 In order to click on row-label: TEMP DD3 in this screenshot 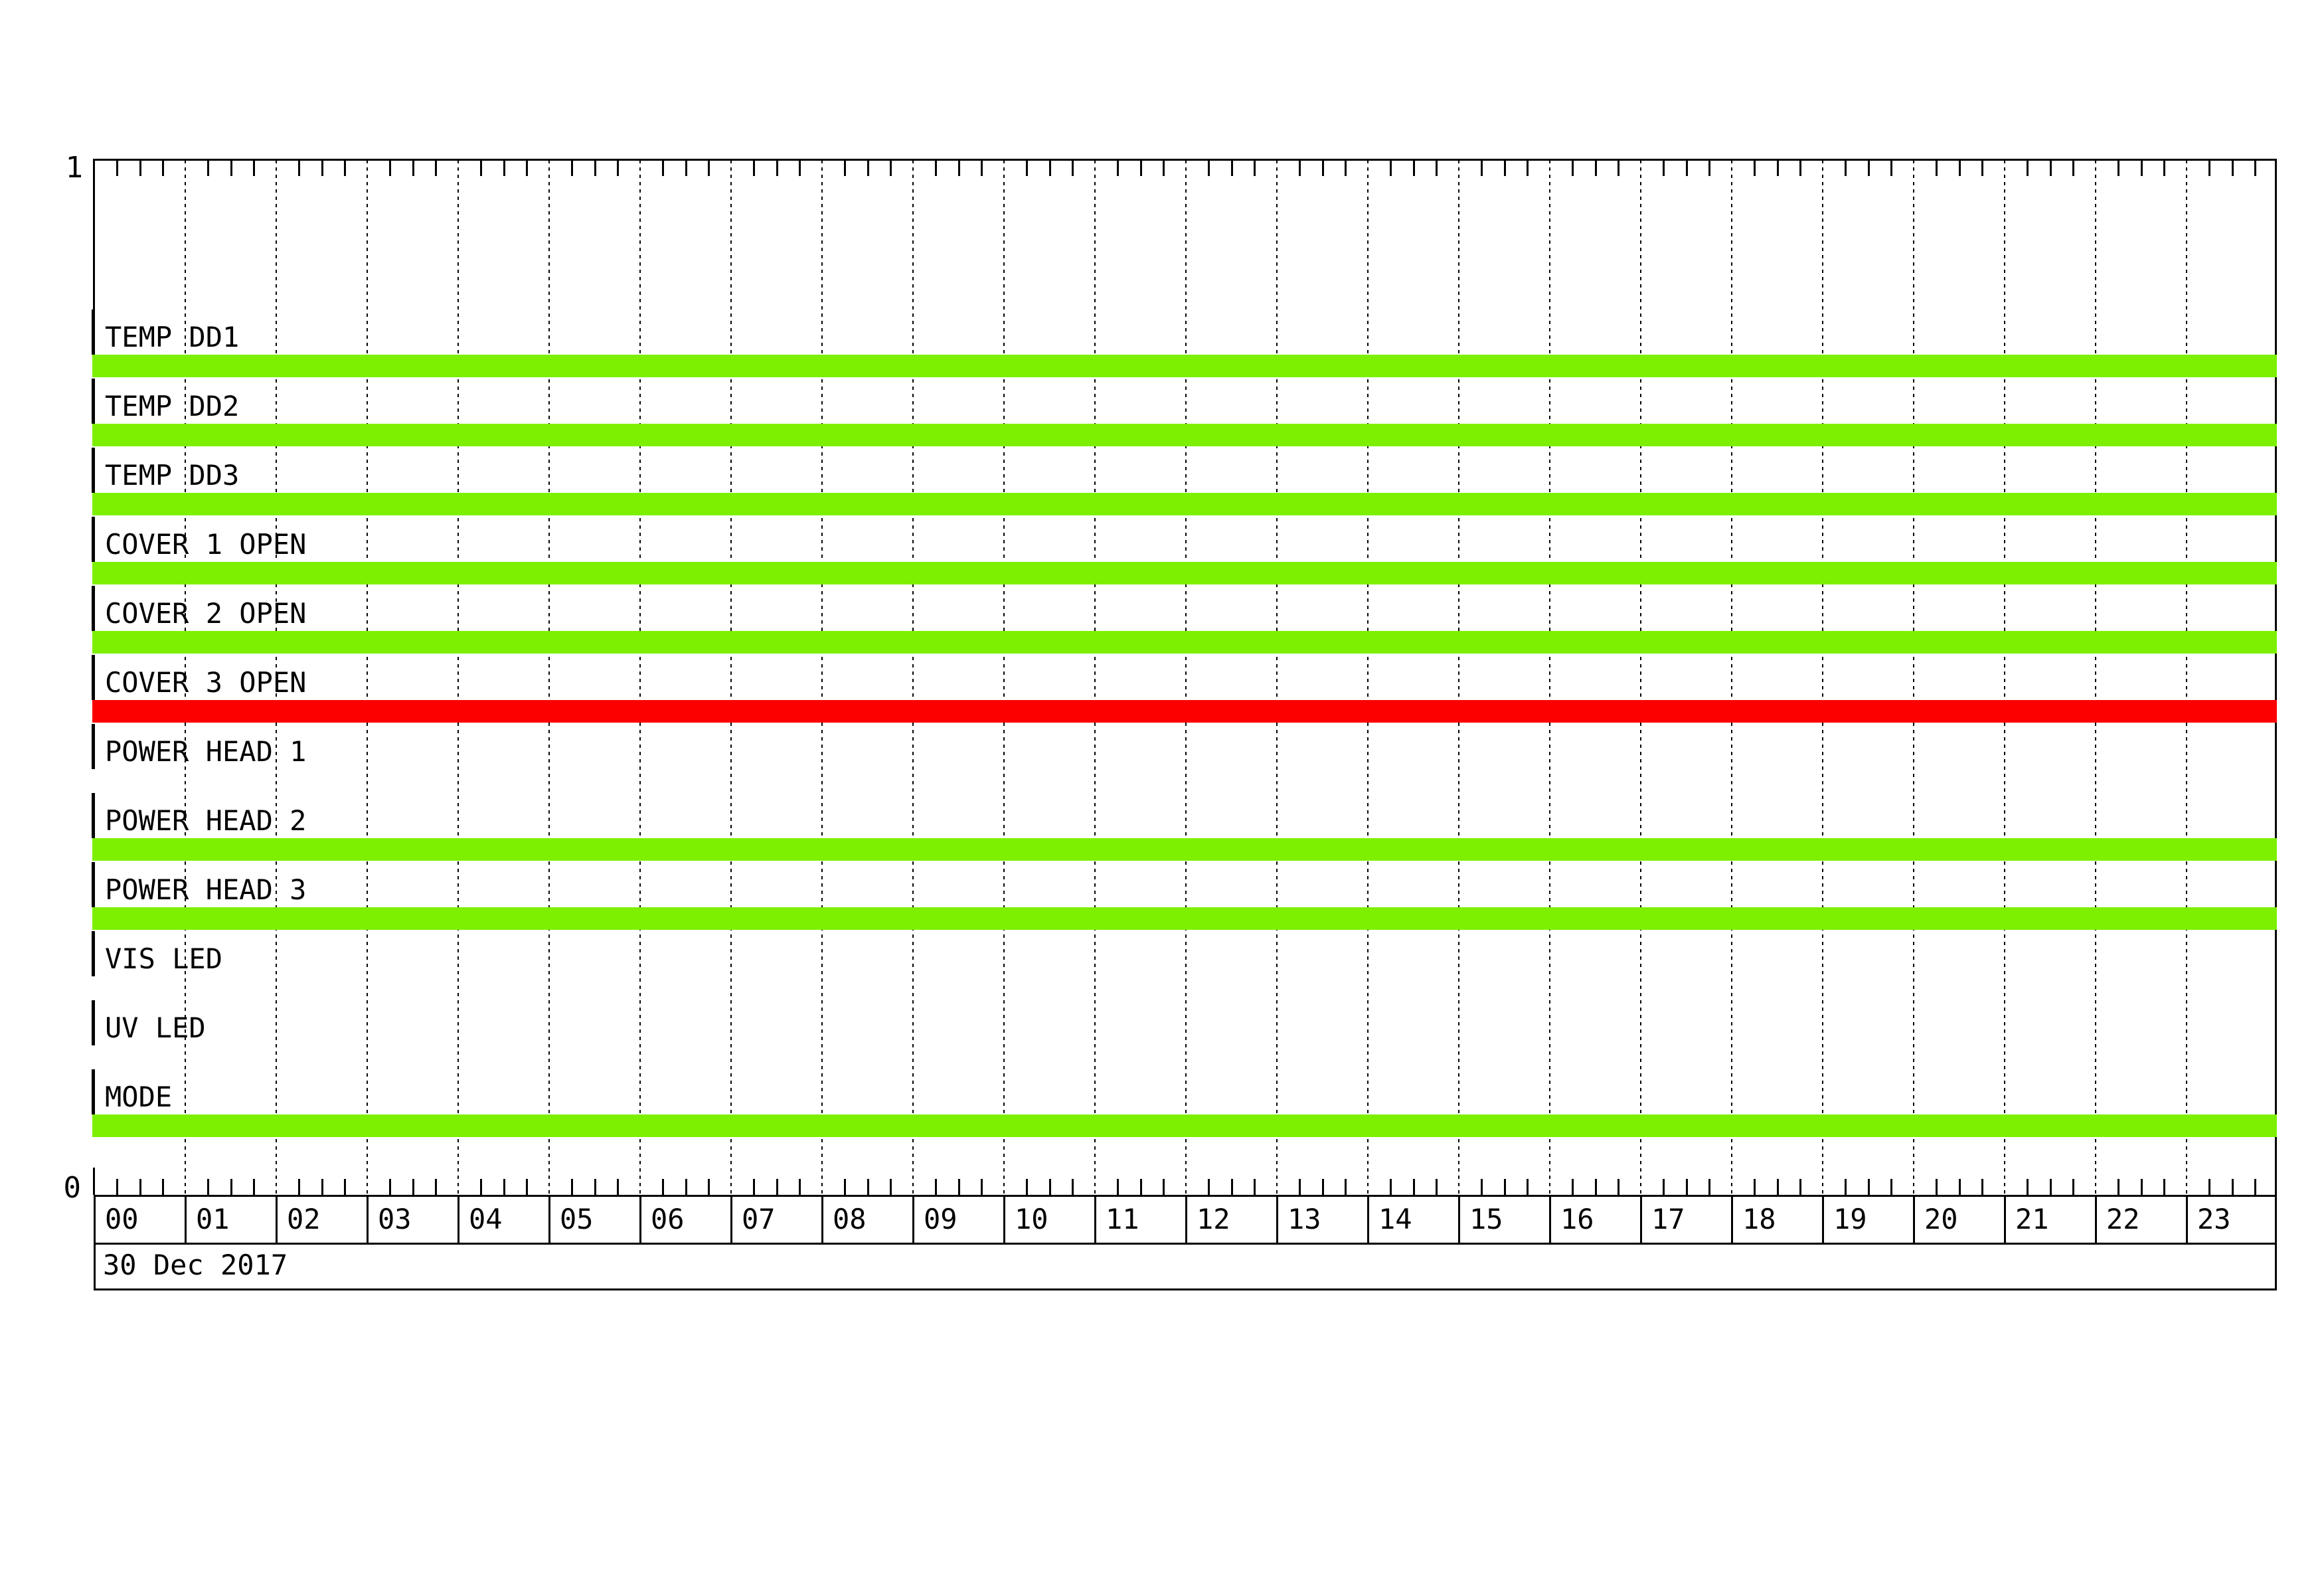, I will do `click(173, 475)`.